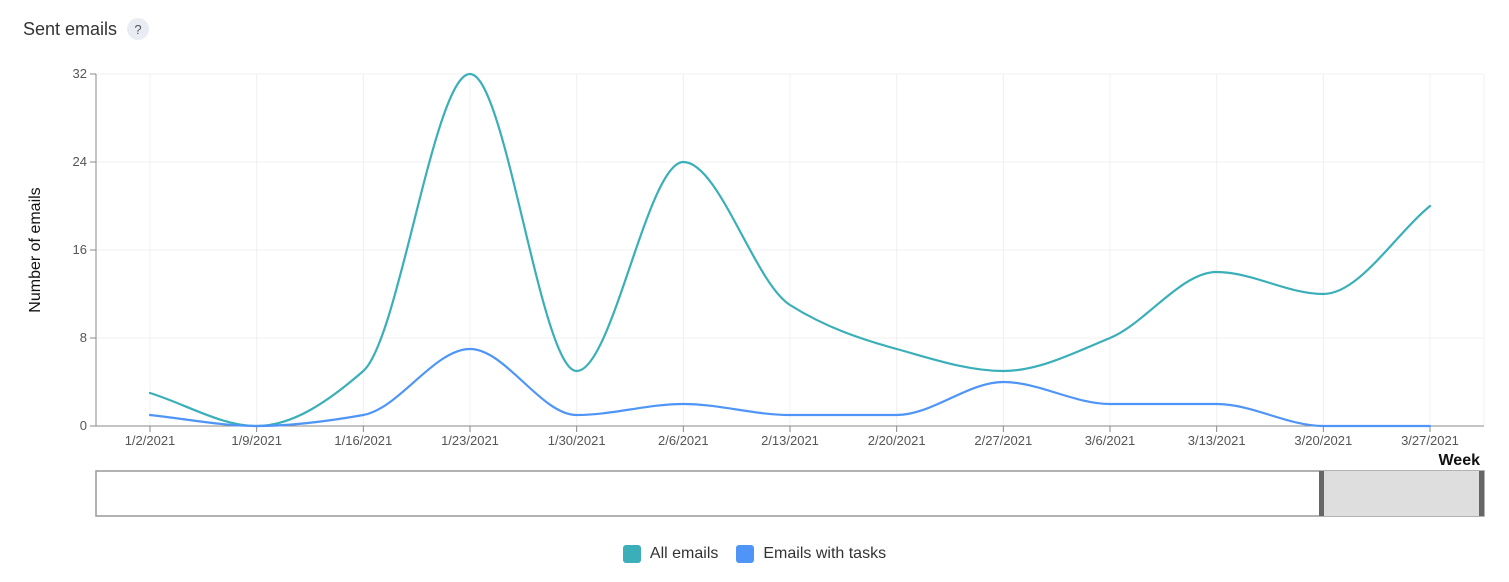 Image resolution: width=1509 pixels, height=582 pixels. I want to click on navigator-left-handle, so click(1321, 493).